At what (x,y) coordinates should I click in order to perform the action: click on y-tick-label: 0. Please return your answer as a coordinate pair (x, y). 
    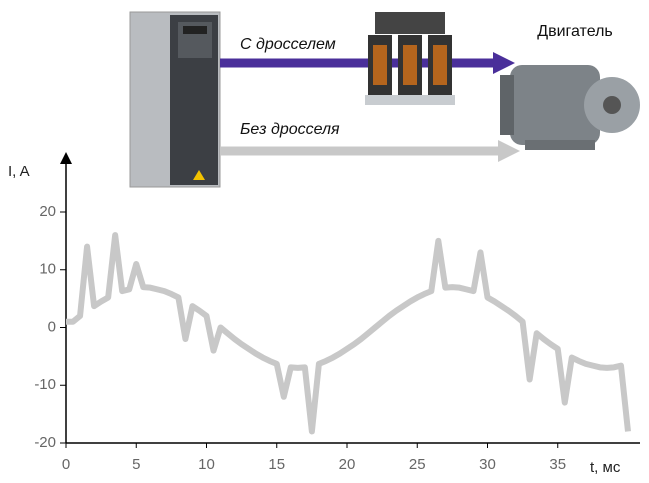
    Looking at the image, I should click on (52, 326).